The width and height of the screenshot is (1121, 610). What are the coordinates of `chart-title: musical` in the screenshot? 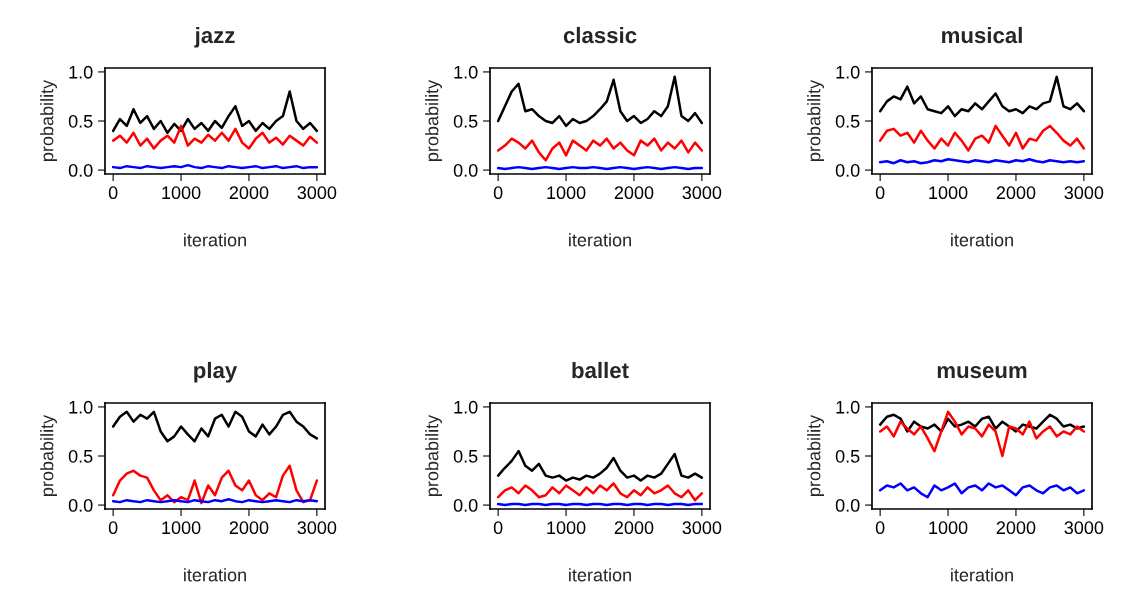 It's located at (982, 35).